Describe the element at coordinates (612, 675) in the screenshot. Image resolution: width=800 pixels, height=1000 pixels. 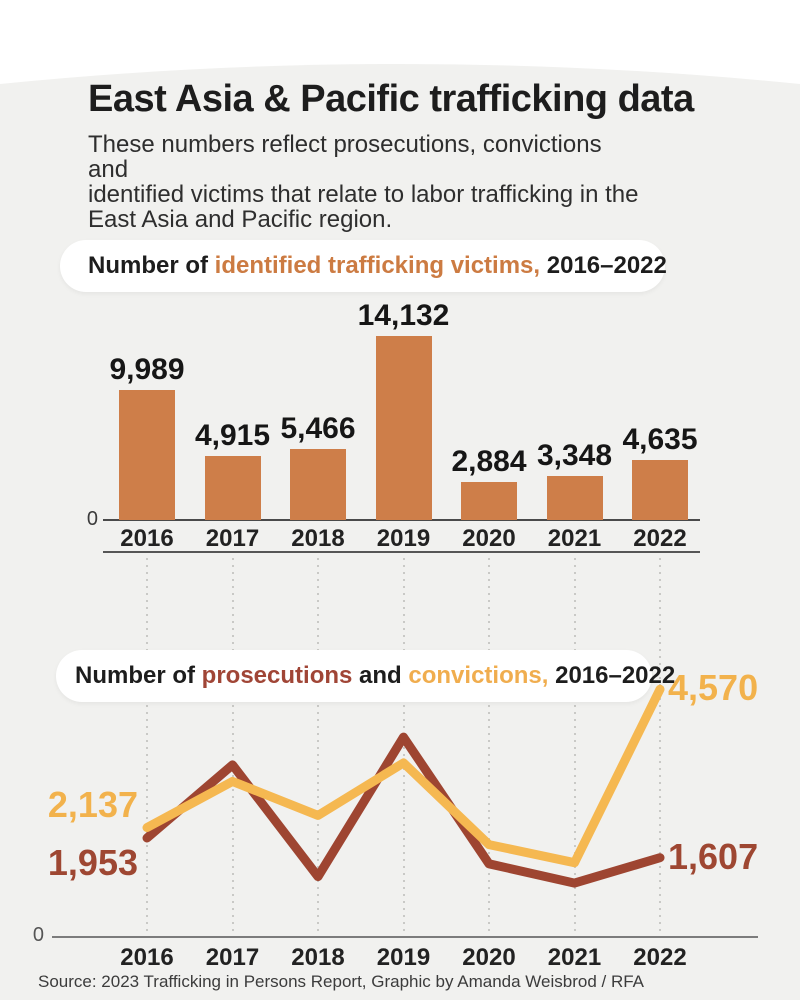
I see `lines-title-daterange: 2016–2022` at that location.